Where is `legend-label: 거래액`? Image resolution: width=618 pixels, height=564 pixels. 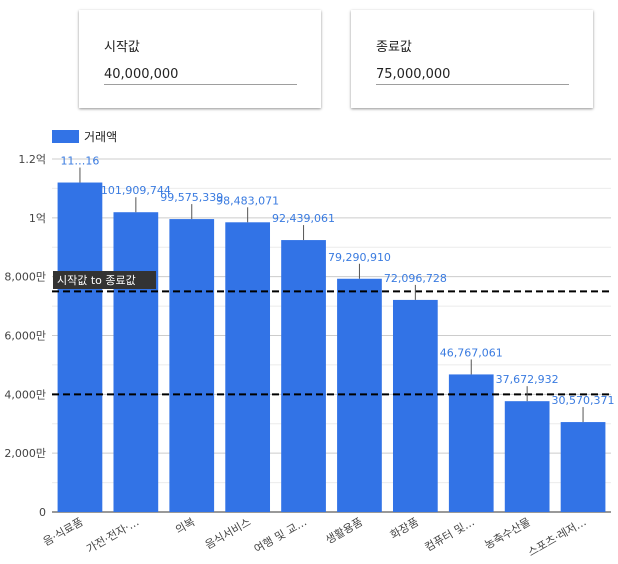
legend-label: 거래액 is located at coordinates (100, 137).